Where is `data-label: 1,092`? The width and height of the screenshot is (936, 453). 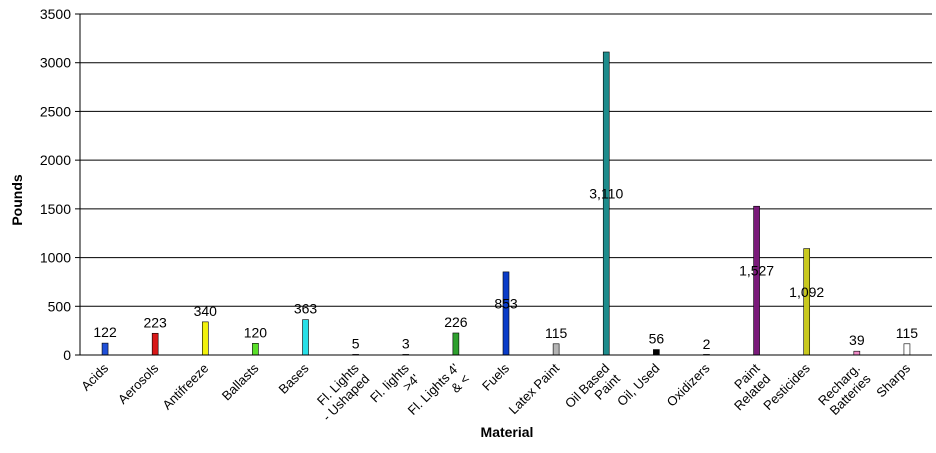 data-label: 1,092 is located at coordinates (806, 292).